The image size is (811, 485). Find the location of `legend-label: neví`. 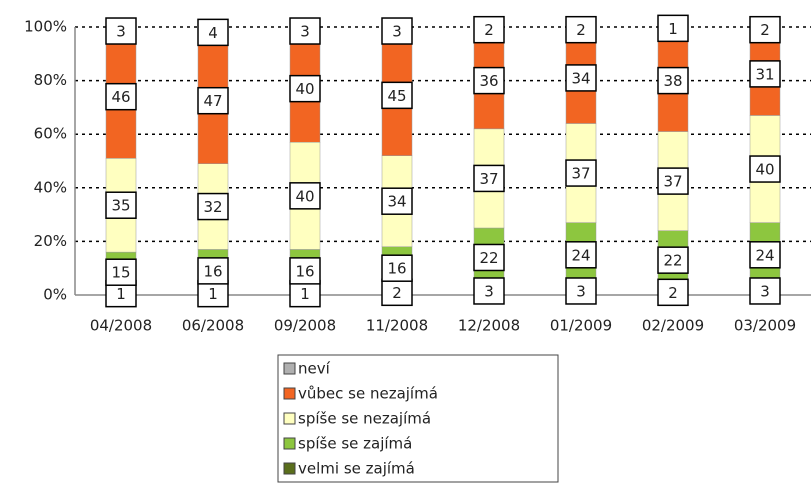

legend-label: neví is located at coordinates (314, 369).